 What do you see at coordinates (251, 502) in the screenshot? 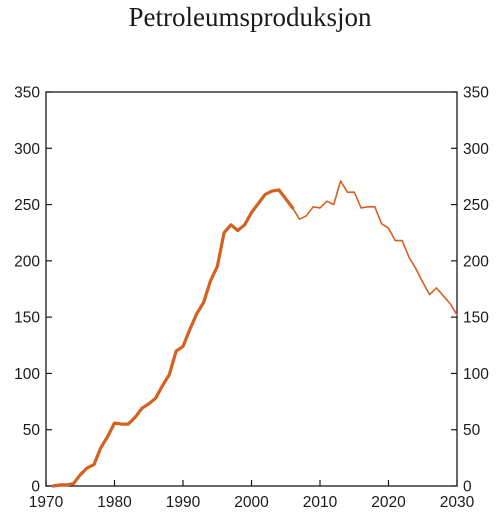
I see `x-tick-label: 2000` at bounding box center [251, 502].